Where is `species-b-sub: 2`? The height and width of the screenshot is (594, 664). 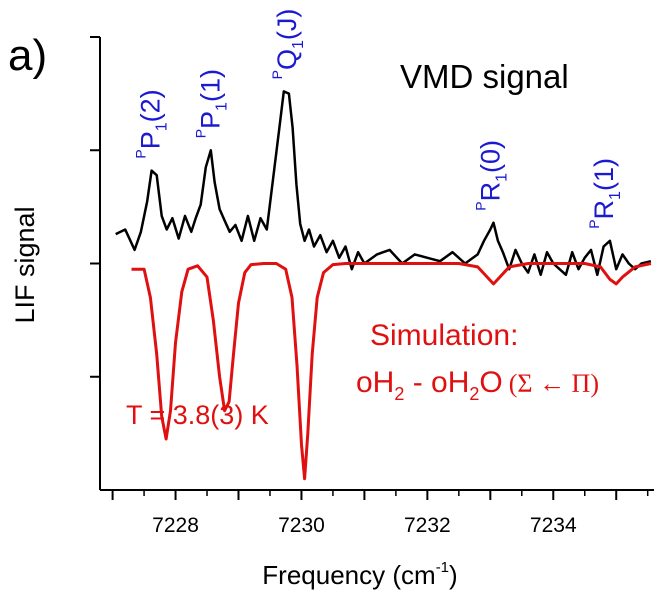 species-b-sub: 2 is located at coordinates (474, 394).